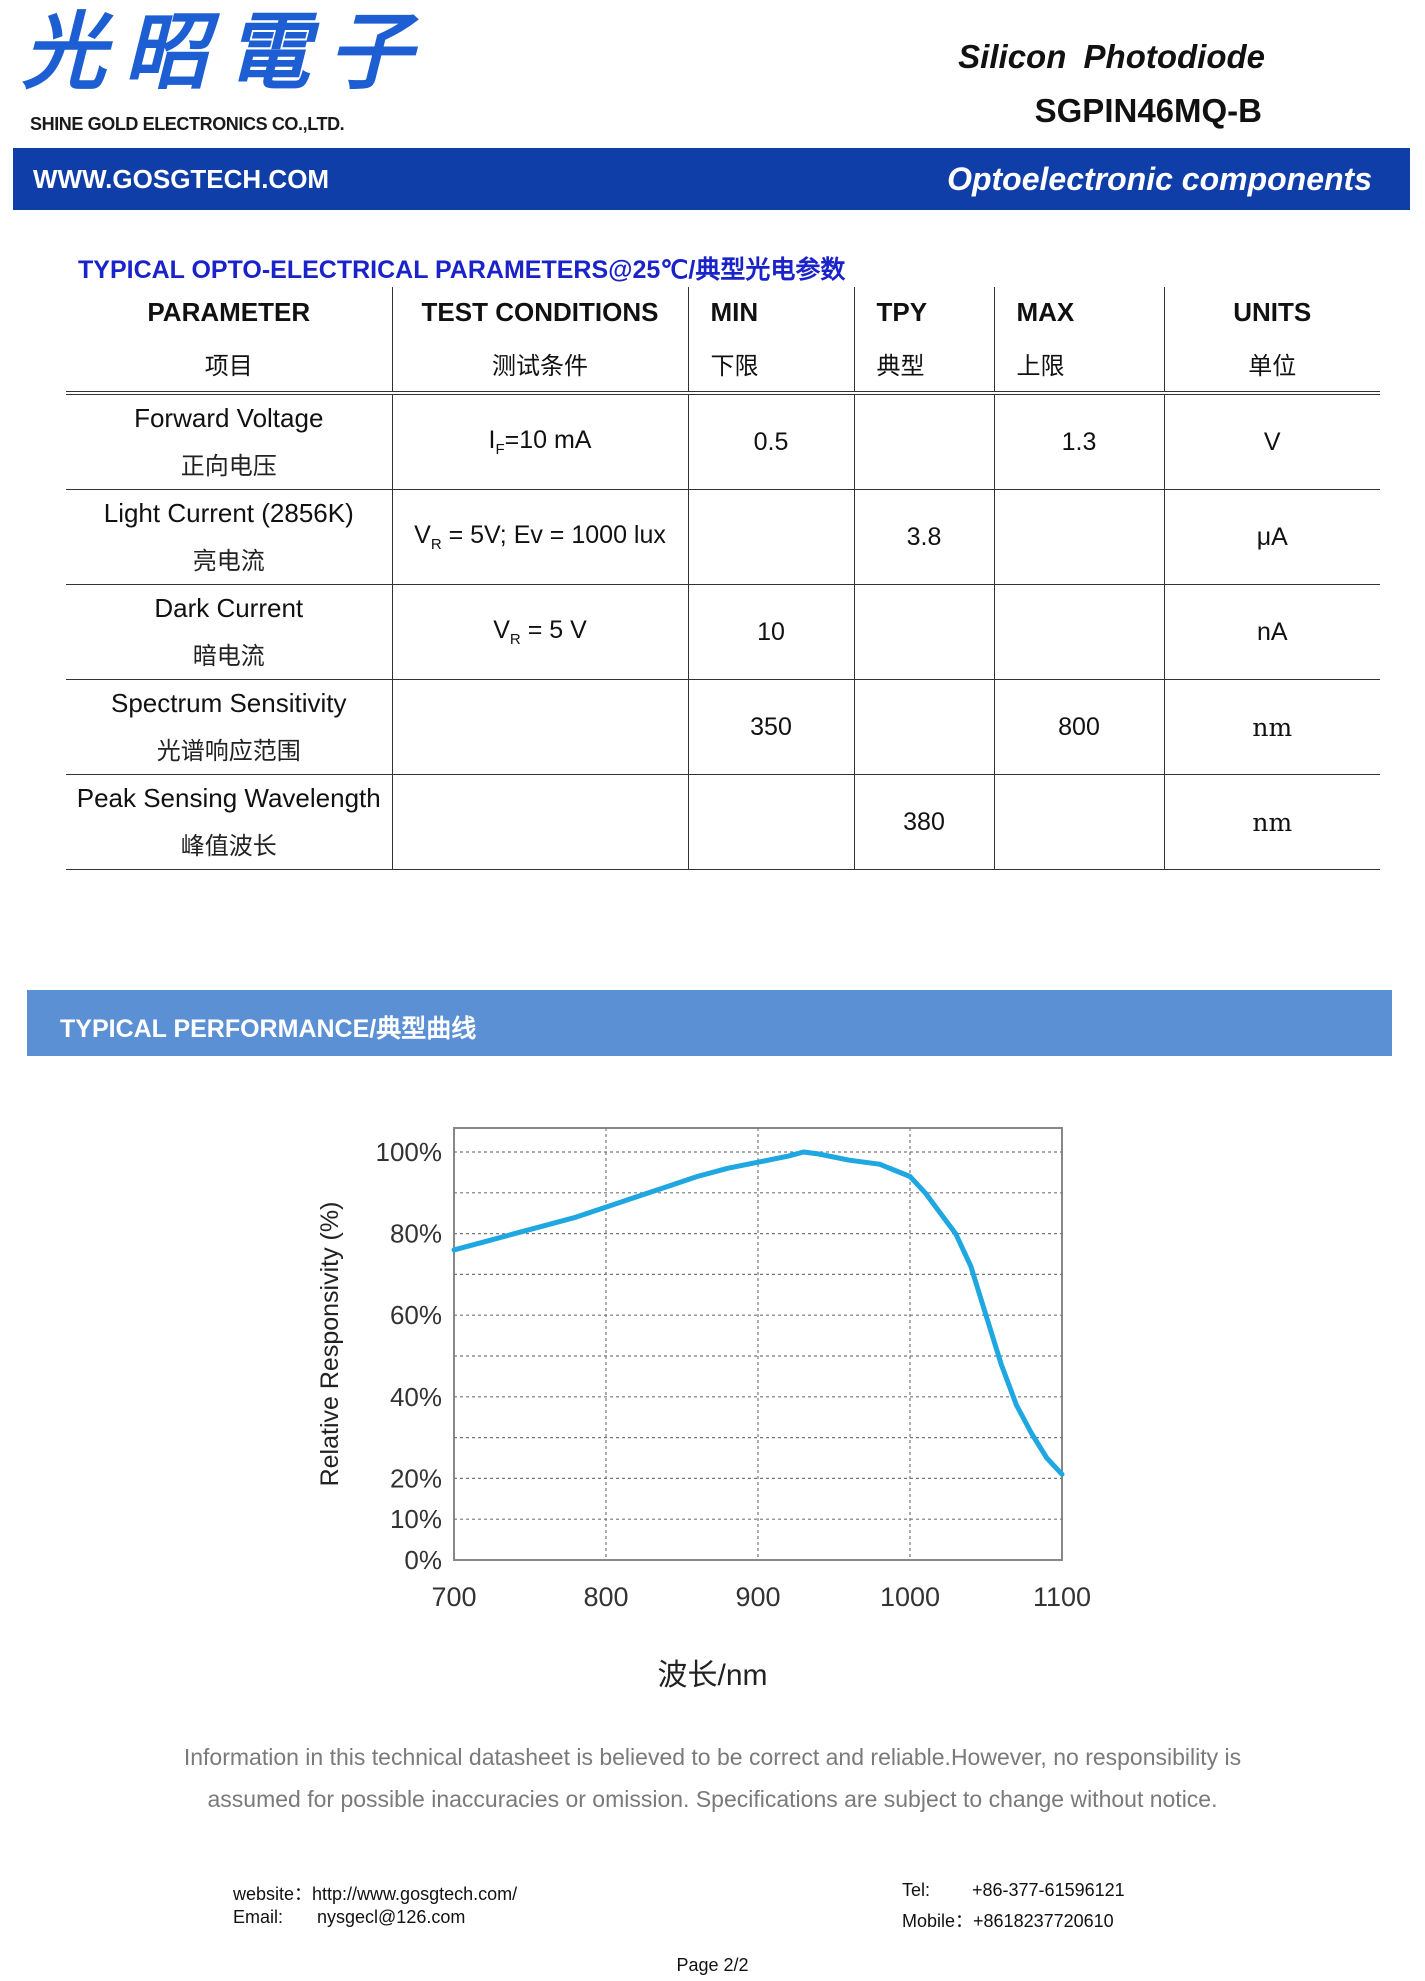 Image resolution: width=1425 pixels, height=1981 pixels. I want to click on max-cell: 800, so click(1078, 727).